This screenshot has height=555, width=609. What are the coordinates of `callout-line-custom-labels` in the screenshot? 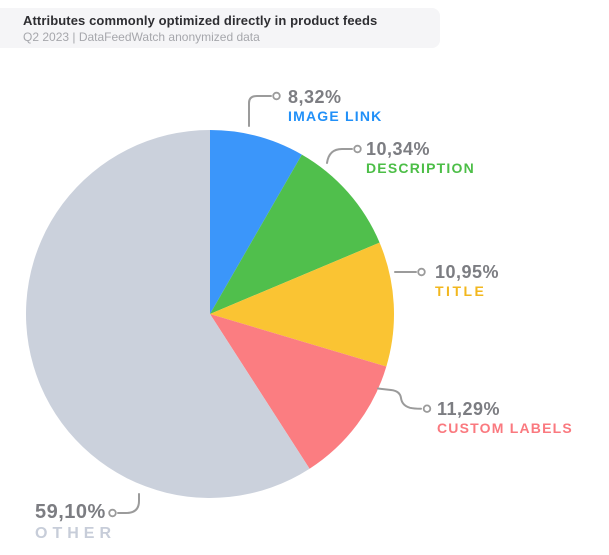 It's located at (399, 398).